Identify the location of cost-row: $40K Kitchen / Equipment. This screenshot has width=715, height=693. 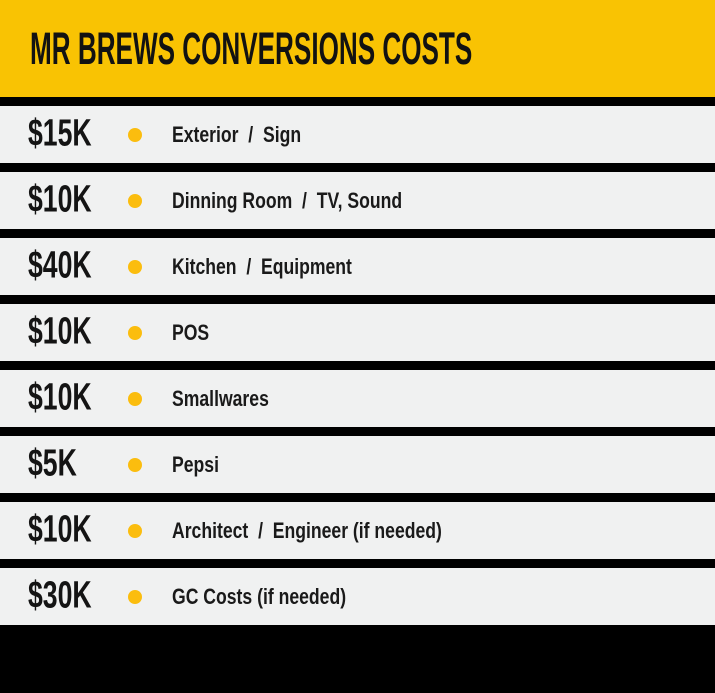
(357, 262).